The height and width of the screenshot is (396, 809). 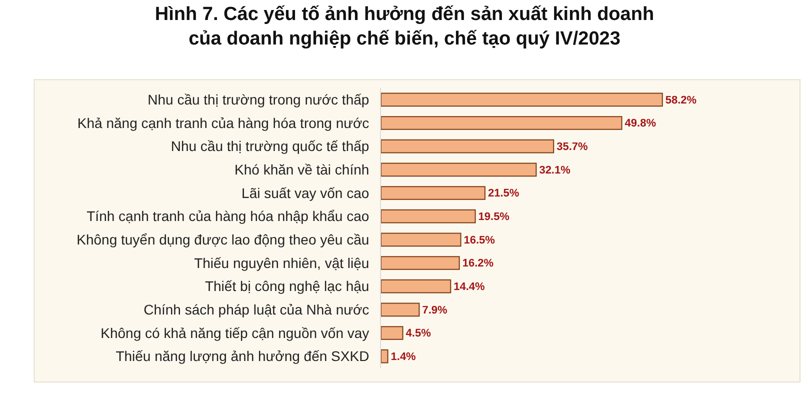 I want to click on data-label: 1.4%, so click(x=403, y=357).